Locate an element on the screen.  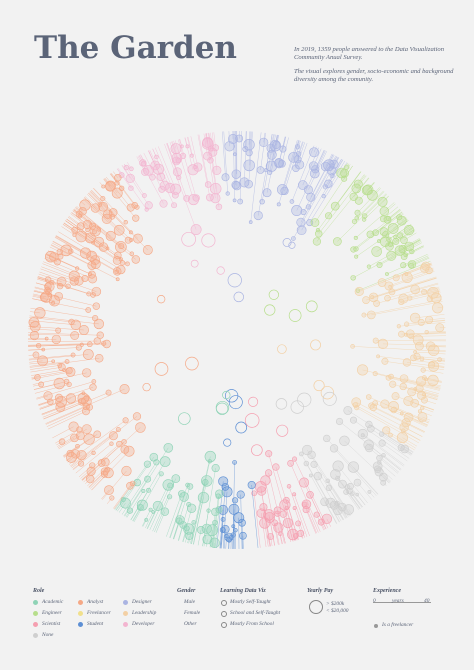
legend-swatch is located at coordinates (35, 602).